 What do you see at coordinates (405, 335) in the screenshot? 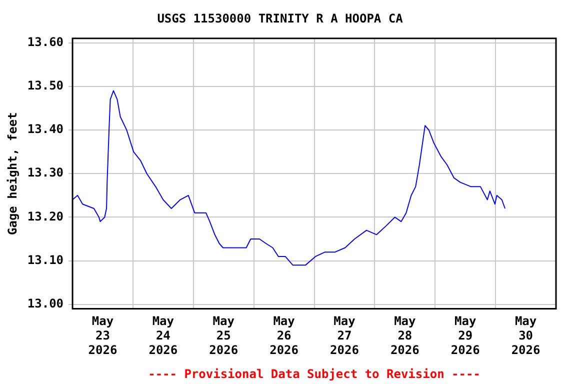
I see `x-tick-label: May 28 2026` at bounding box center [405, 335].